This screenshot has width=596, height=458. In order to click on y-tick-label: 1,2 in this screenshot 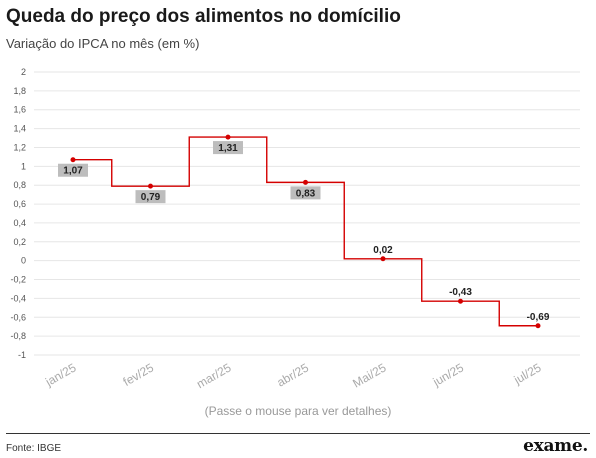, I will do `click(19, 147)`.